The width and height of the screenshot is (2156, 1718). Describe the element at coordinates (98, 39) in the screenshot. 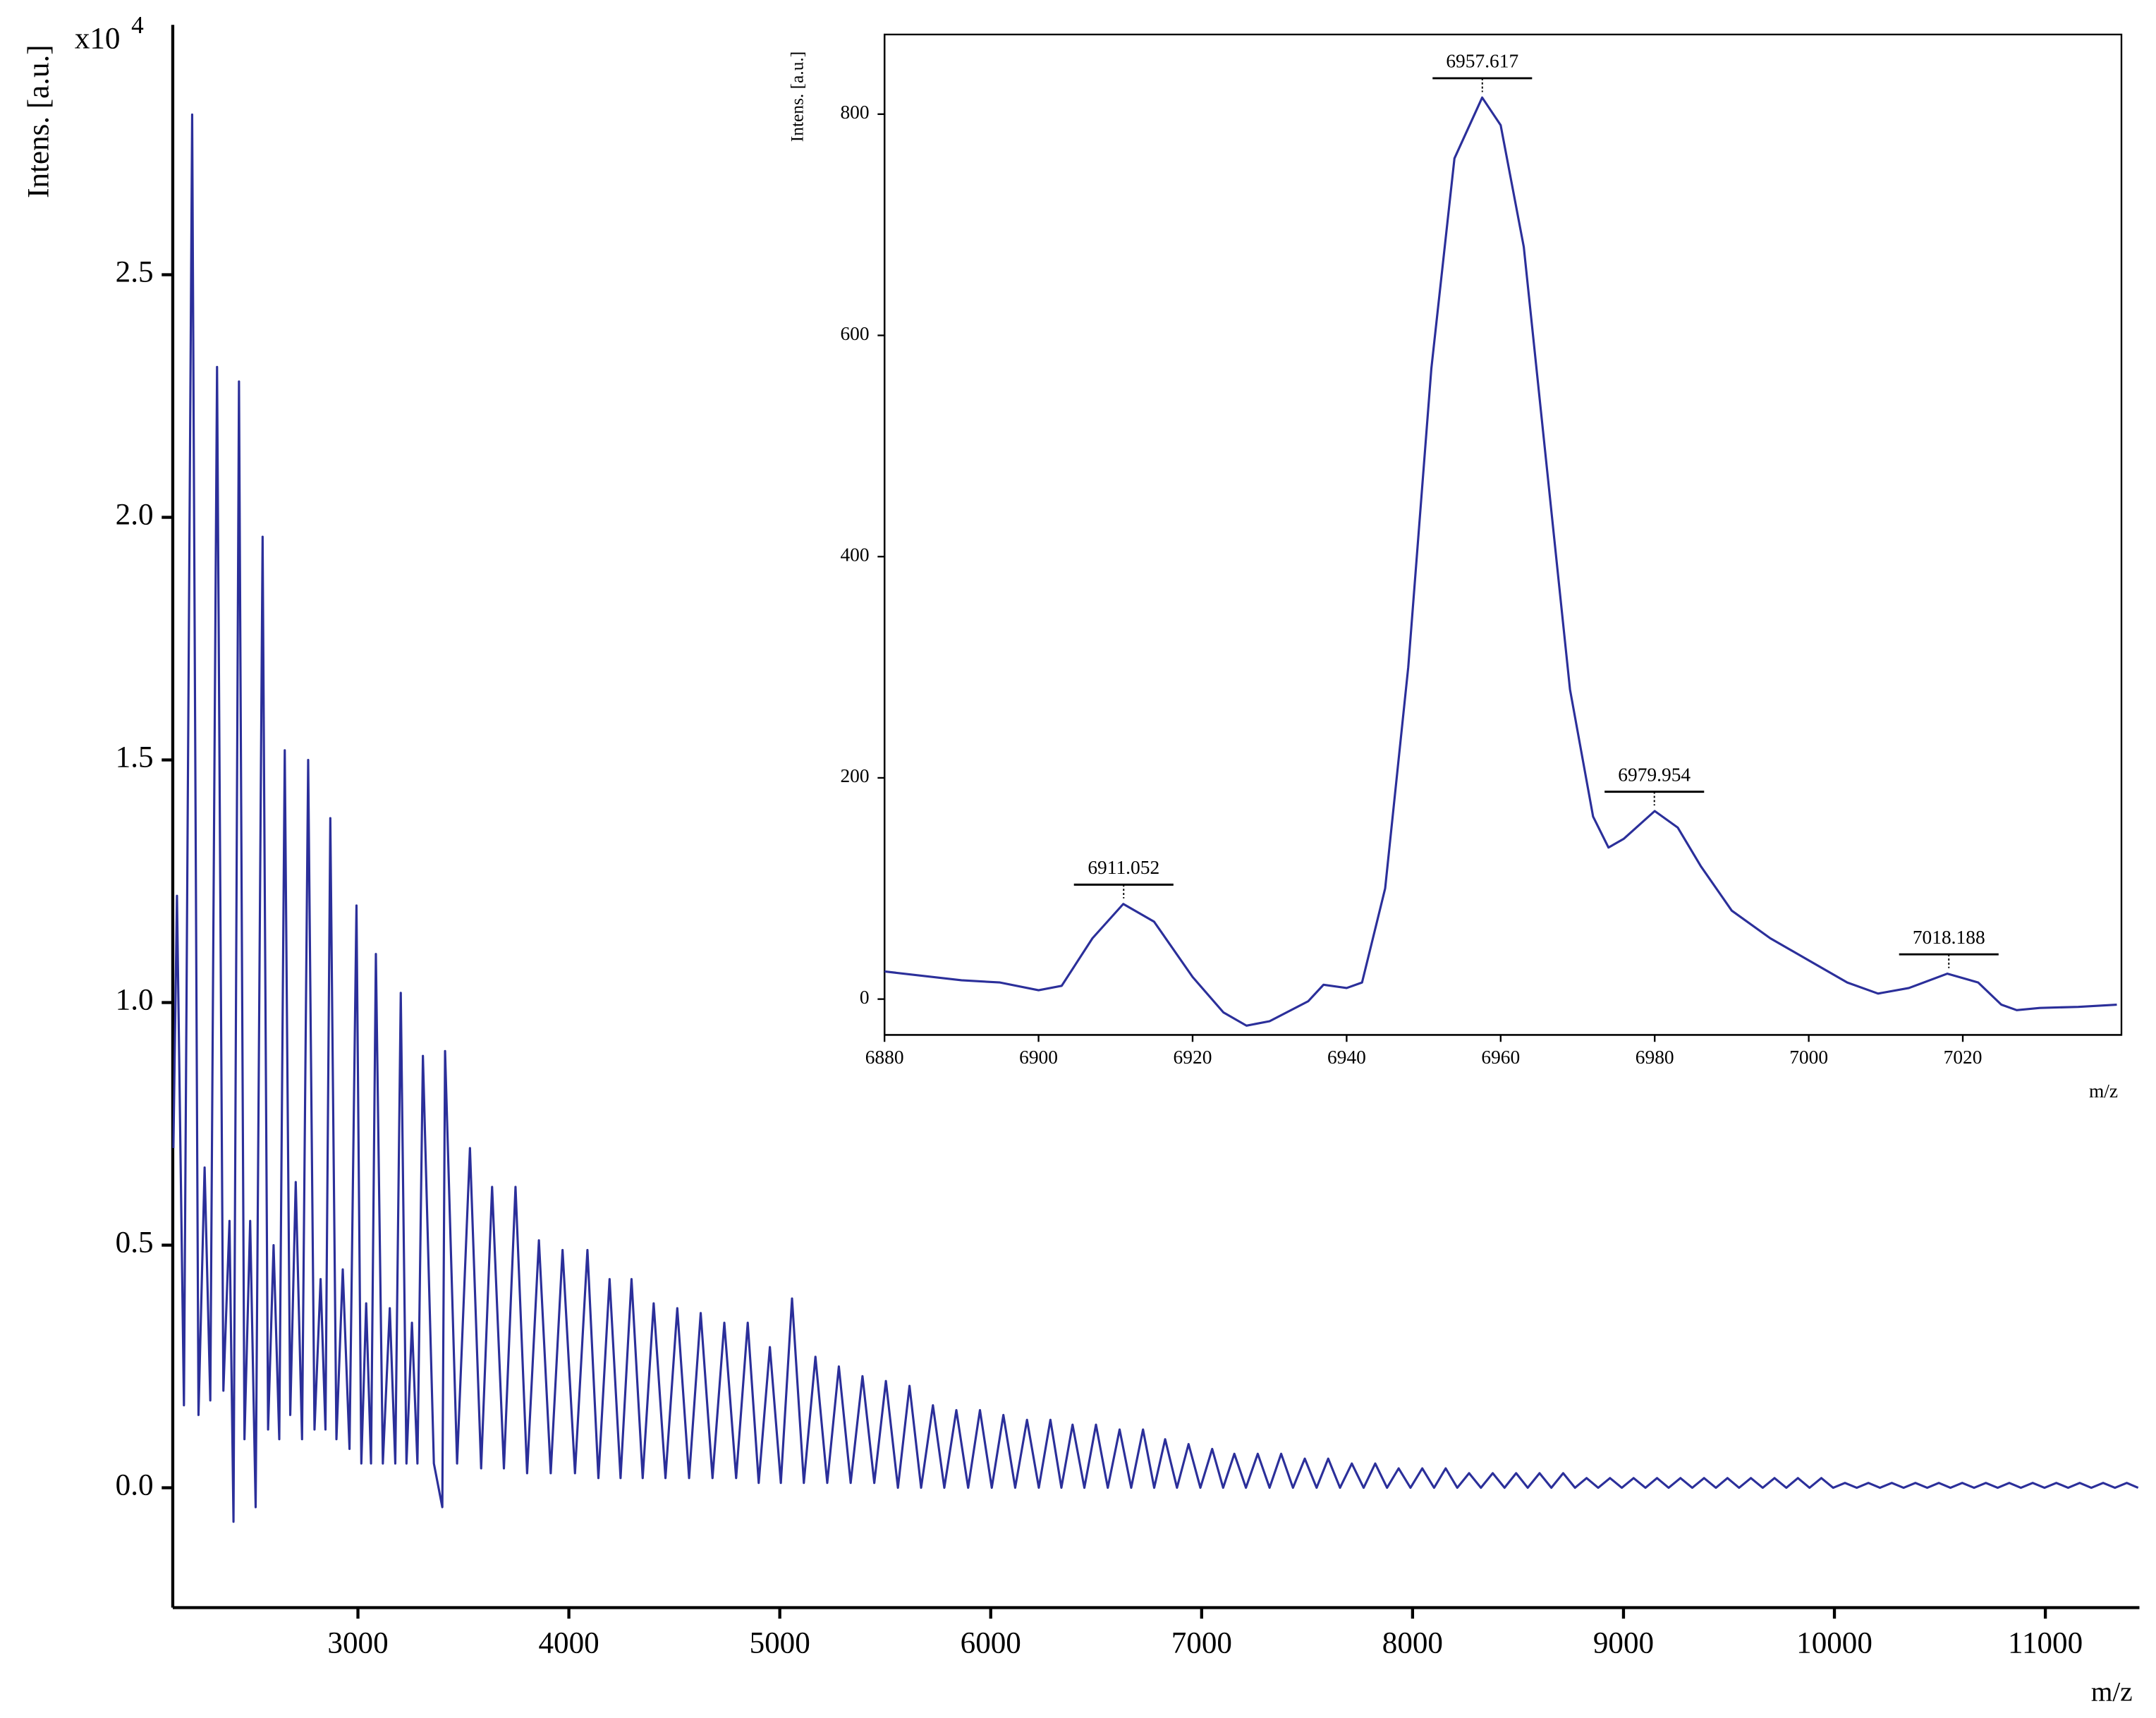

I see `y-multiplier: x10` at that location.